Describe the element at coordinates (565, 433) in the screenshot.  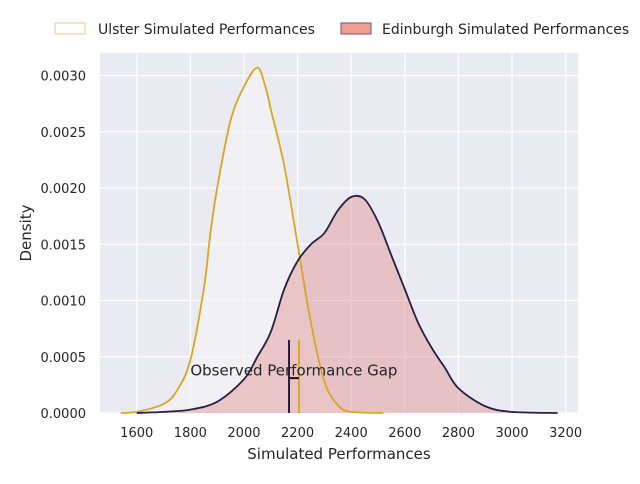
I see `x-tick-label: 3200` at that location.